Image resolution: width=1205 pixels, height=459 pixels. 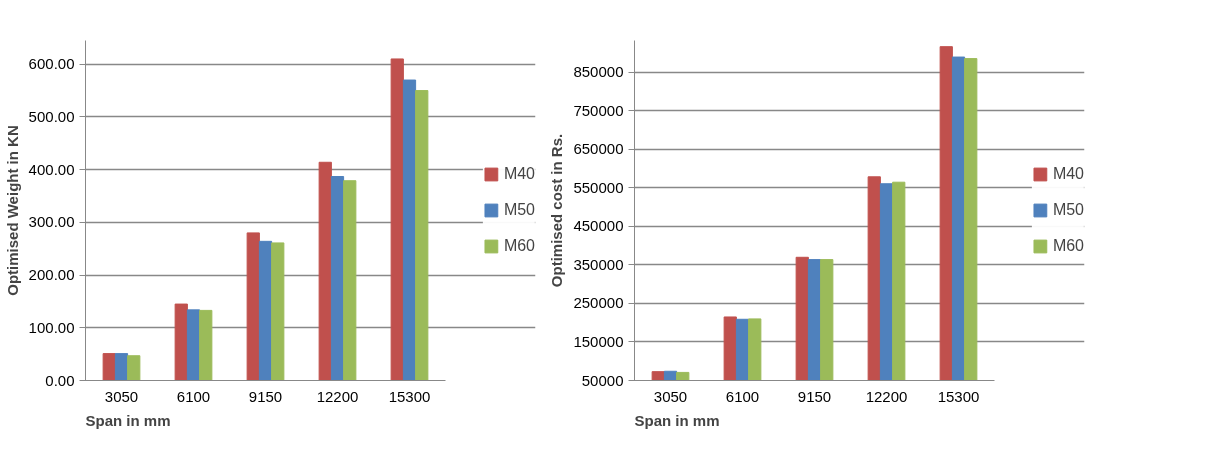 What do you see at coordinates (598, 72) in the screenshot?
I see `y-tick-label: 850000` at bounding box center [598, 72].